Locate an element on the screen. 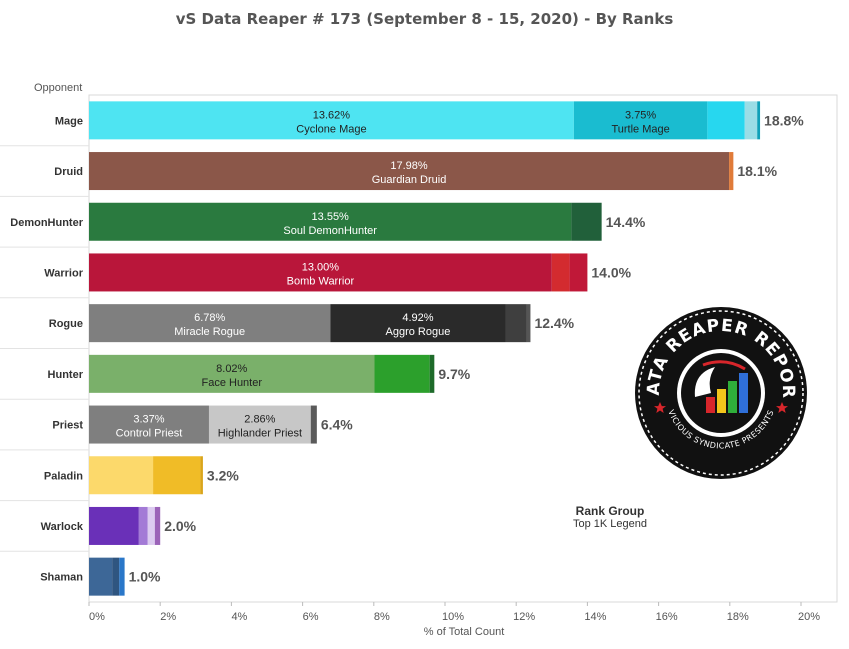 Image resolution: width=849 pixels, height=649 pixels. reaper-icon is located at coordinates (720, 378).